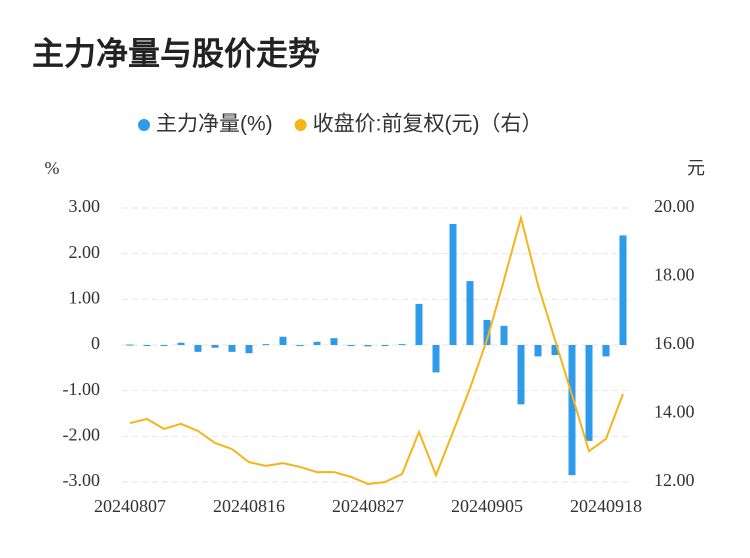  Describe the element at coordinates (85, 297) in the screenshot. I see `y-tick-label: 1.00` at that location.